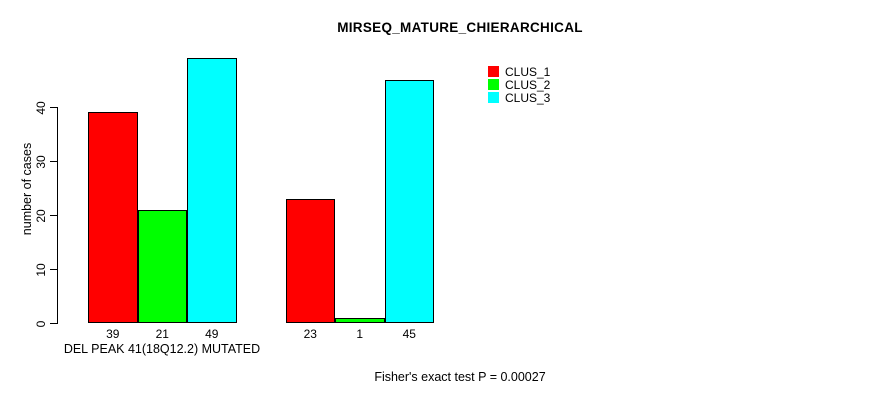 This screenshot has height=400, width=890. Describe the element at coordinates (409, 334) in the screenshot. I see `bar-value-label: 45` at that location.